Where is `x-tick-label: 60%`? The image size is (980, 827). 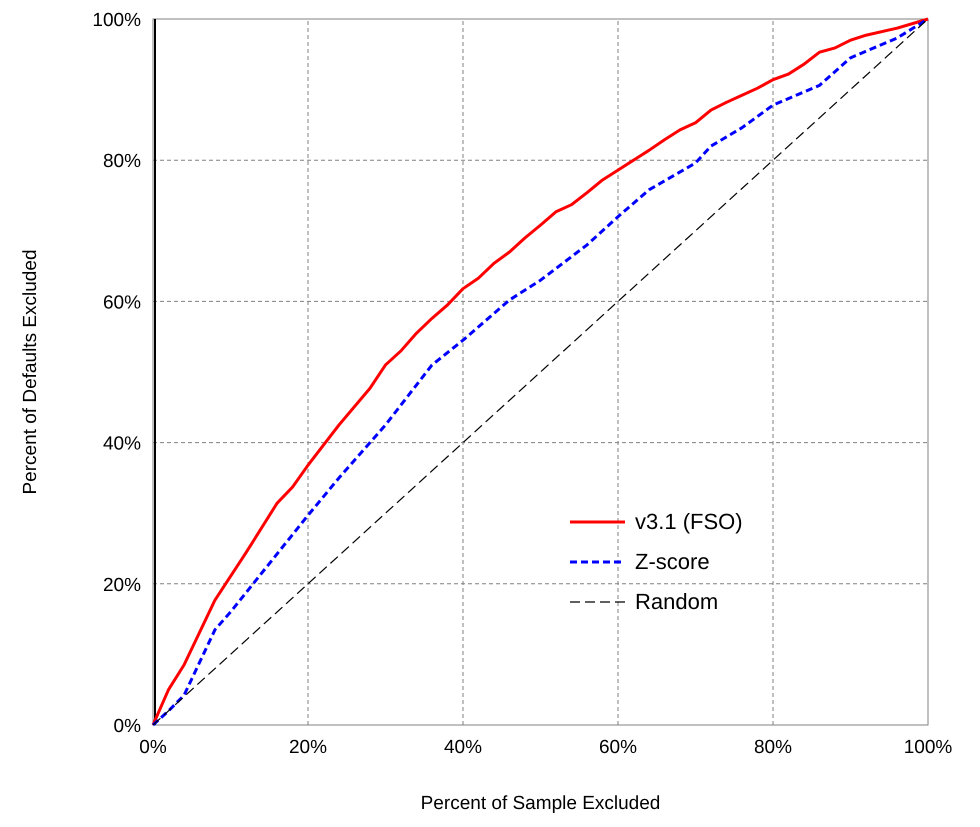
x-tick-label: 60% is located at coordinates (618, 747).